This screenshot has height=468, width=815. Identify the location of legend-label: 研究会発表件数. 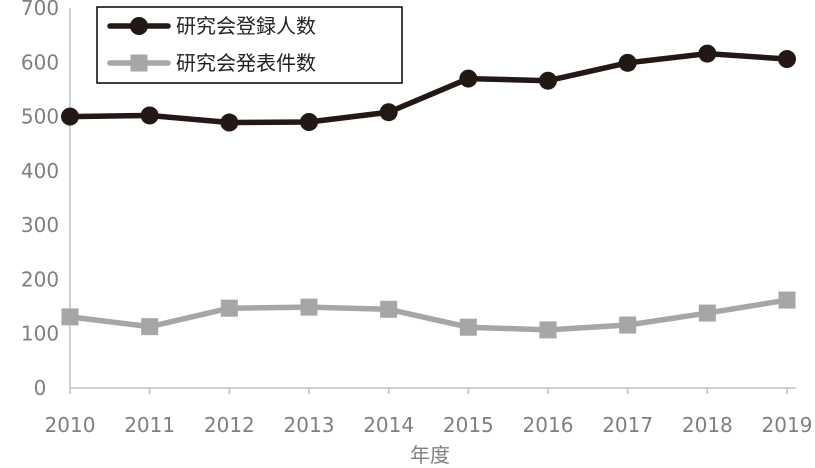
(246, 63).